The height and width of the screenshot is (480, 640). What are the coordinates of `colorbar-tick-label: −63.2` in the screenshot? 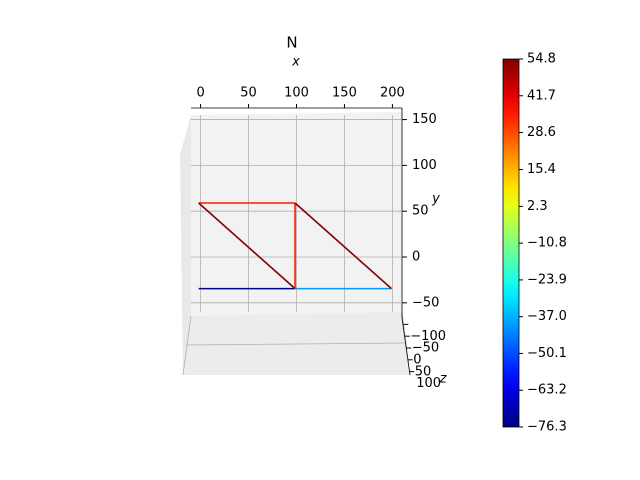 It's located at (547, 390).